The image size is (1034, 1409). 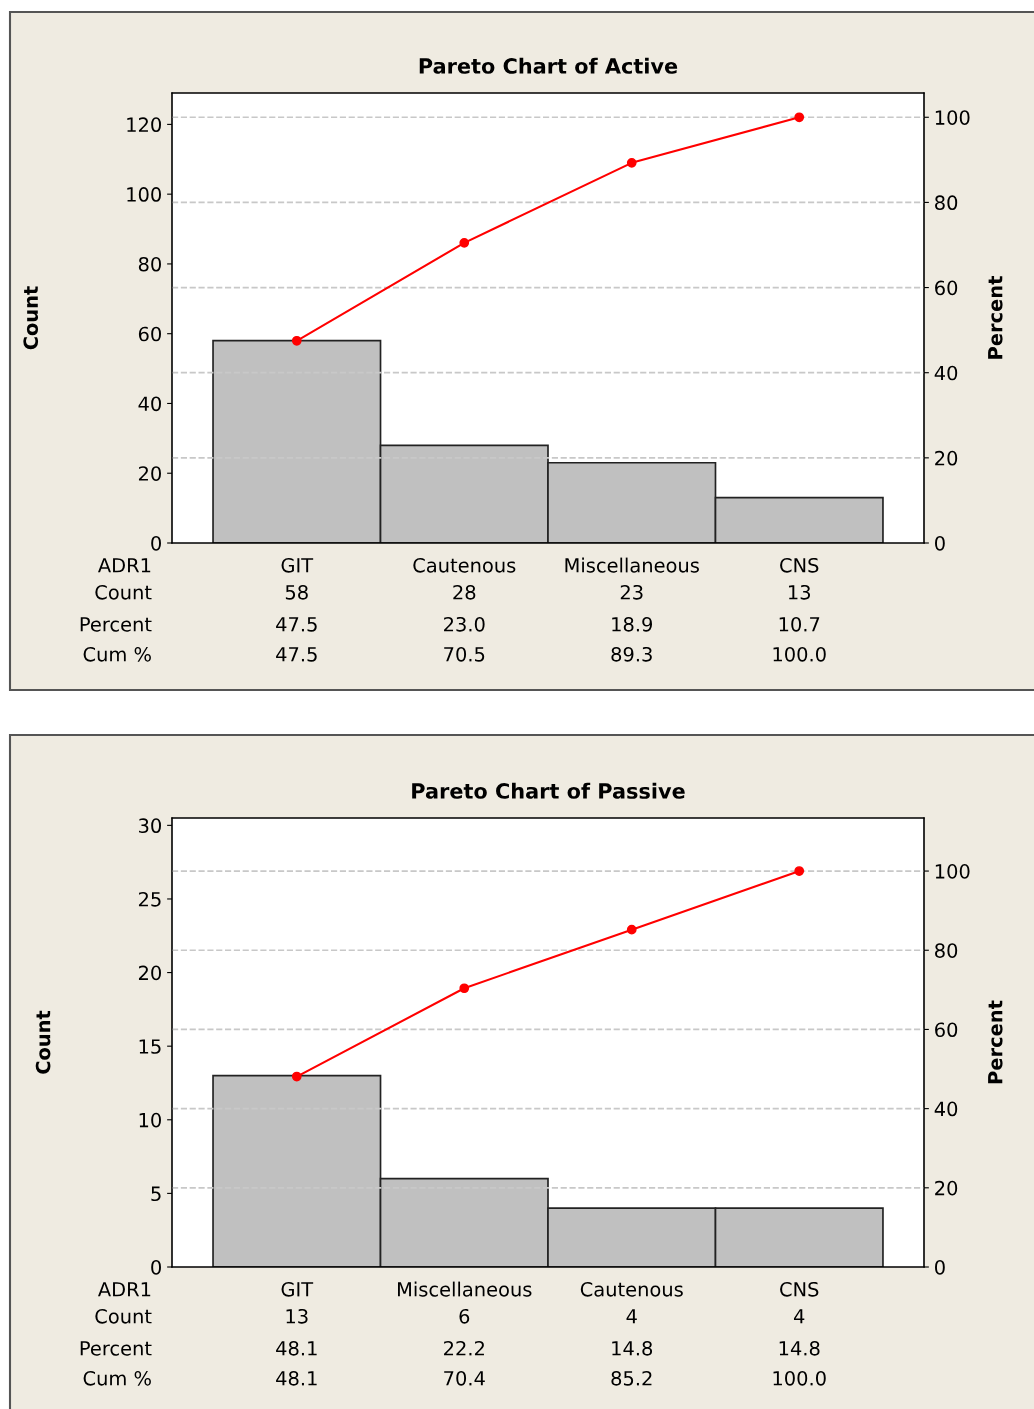 I want to click on chart-title: Pareto Chart of Active, so click(x=548, y=65).